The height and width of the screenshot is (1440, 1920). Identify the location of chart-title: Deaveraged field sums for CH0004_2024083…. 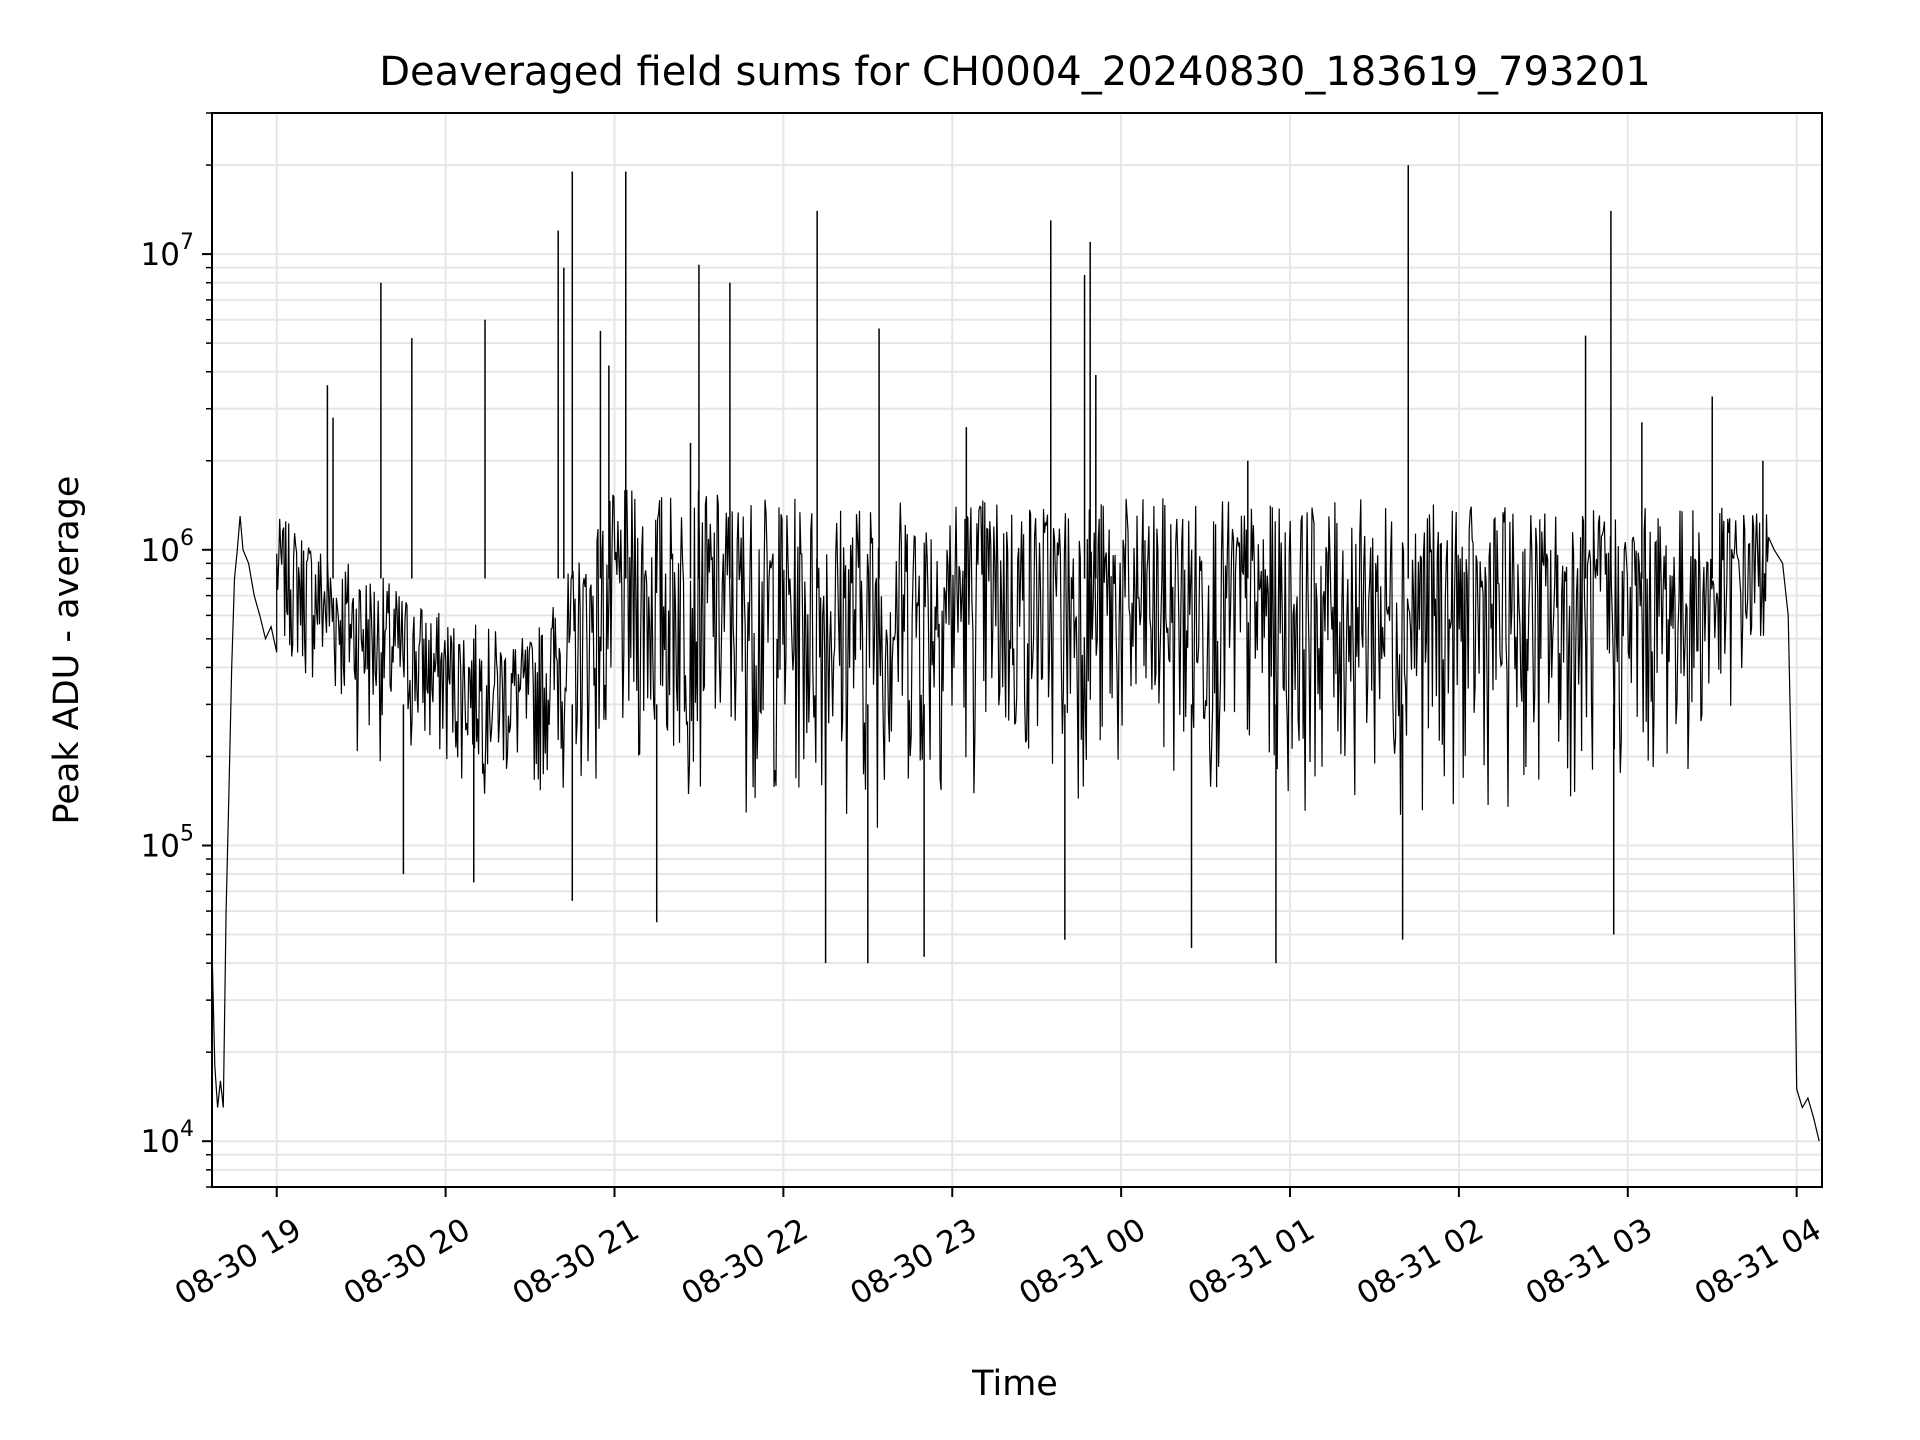
(1015, 72).